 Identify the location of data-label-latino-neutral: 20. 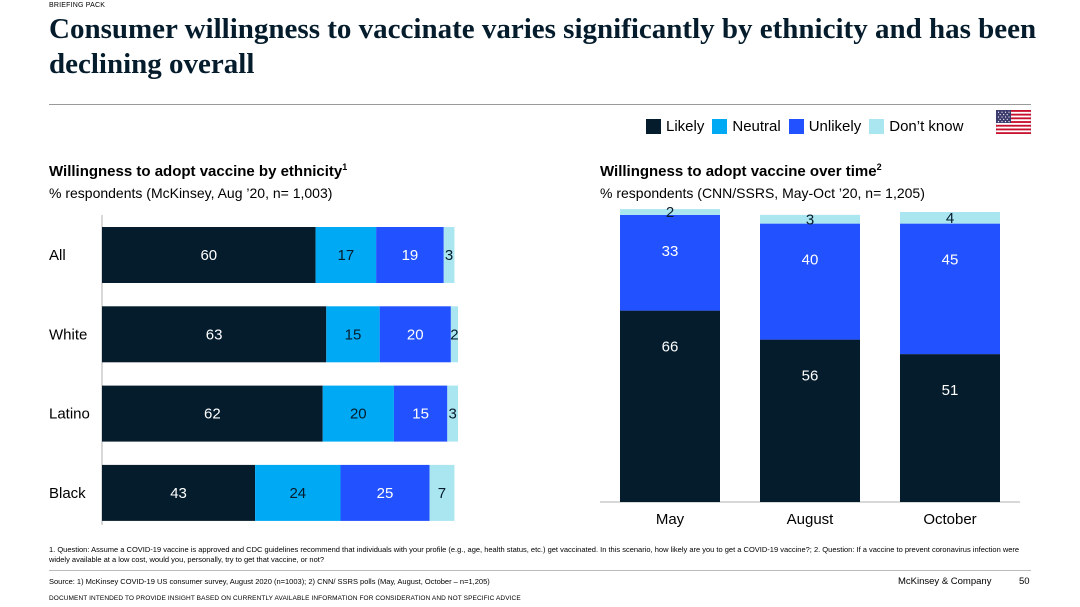
(358, 414).